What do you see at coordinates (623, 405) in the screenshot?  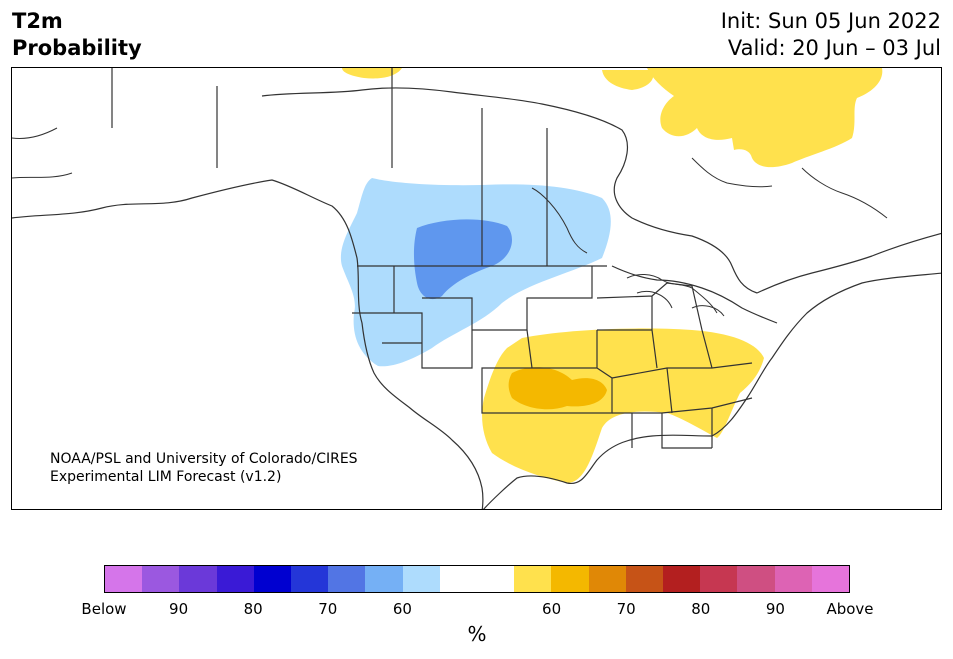 I see `above-normal-60-region` at bounding box center [623, 405].